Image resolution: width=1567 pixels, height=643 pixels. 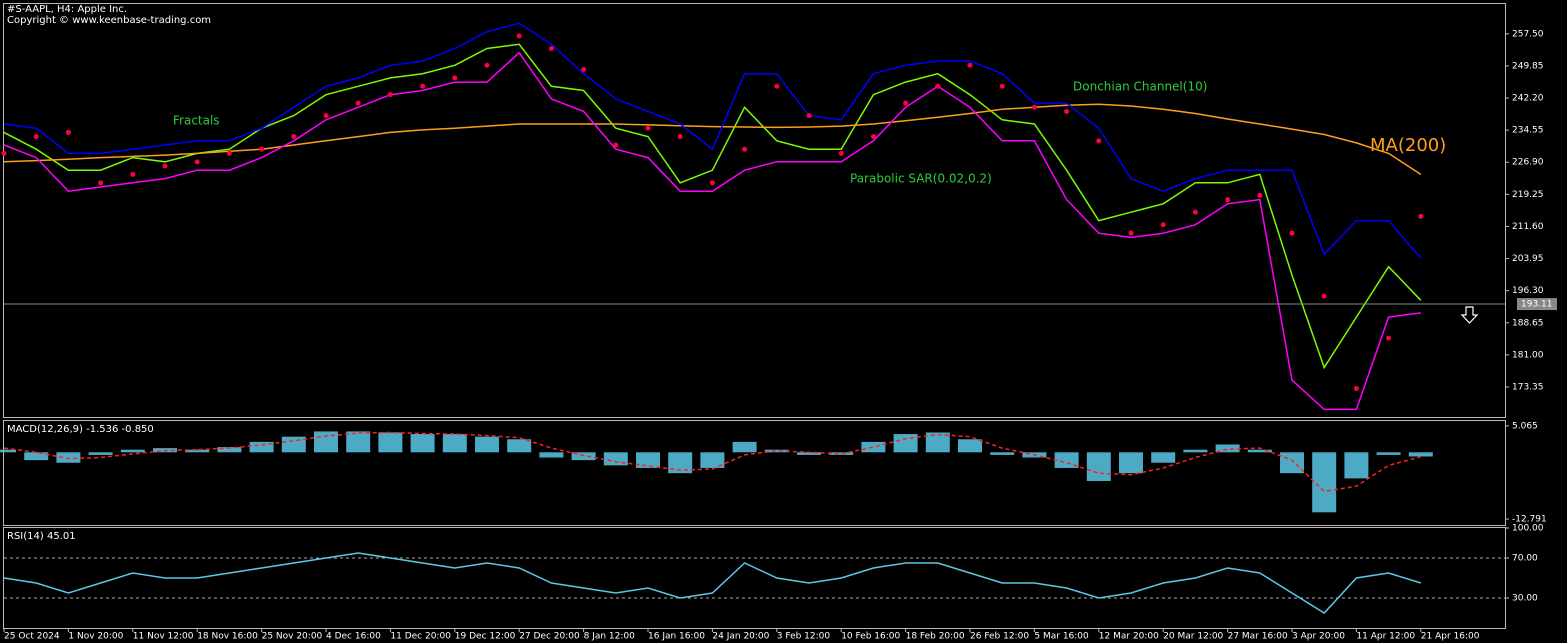 I want to click on x-tick-label: 11 Nov 12:00, so click(x=163, y=637).